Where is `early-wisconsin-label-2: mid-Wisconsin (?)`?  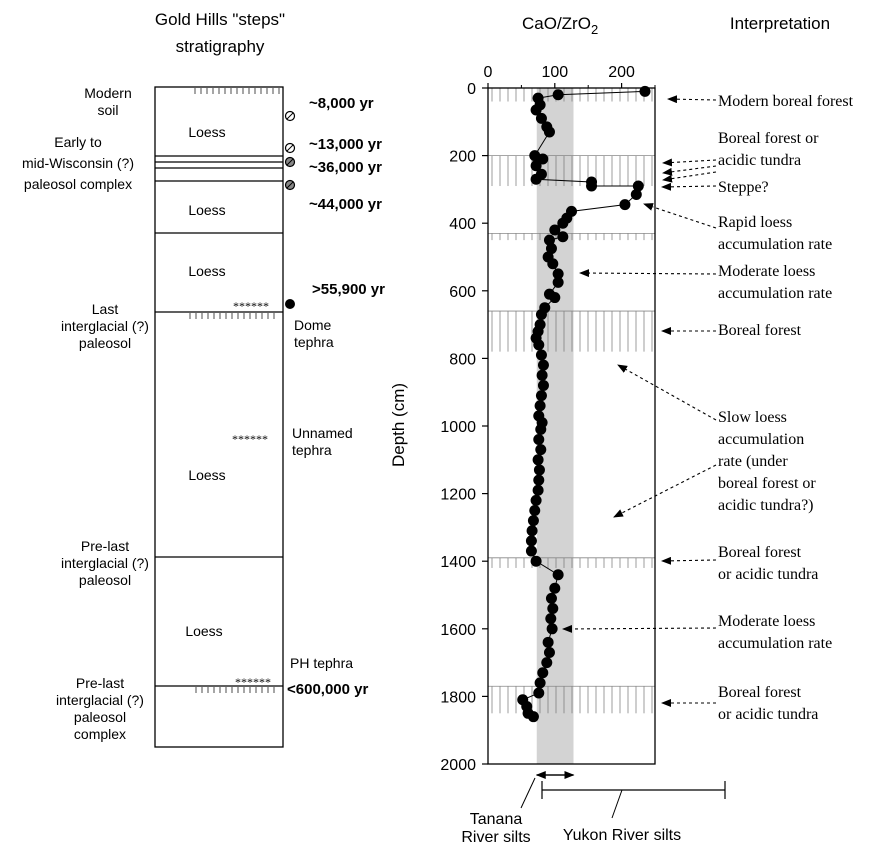
early-wisconsin-label-2: mid-Wisconsin (?) is located at coordinates (78, 163).